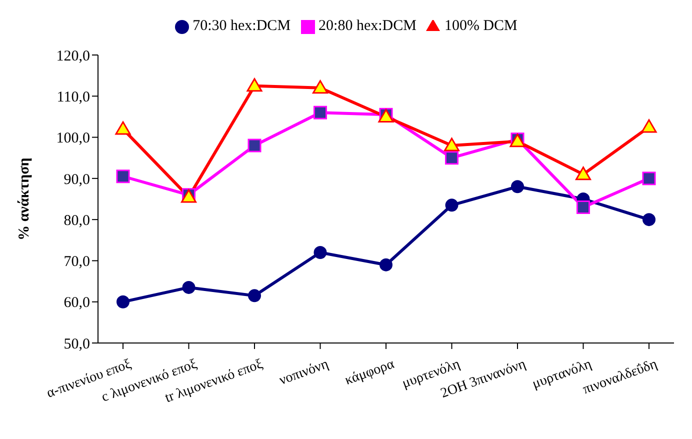 The height and width of the screenshot is (439, 692). I want to click on y-tick-label: 60,0, so click(77, 303).